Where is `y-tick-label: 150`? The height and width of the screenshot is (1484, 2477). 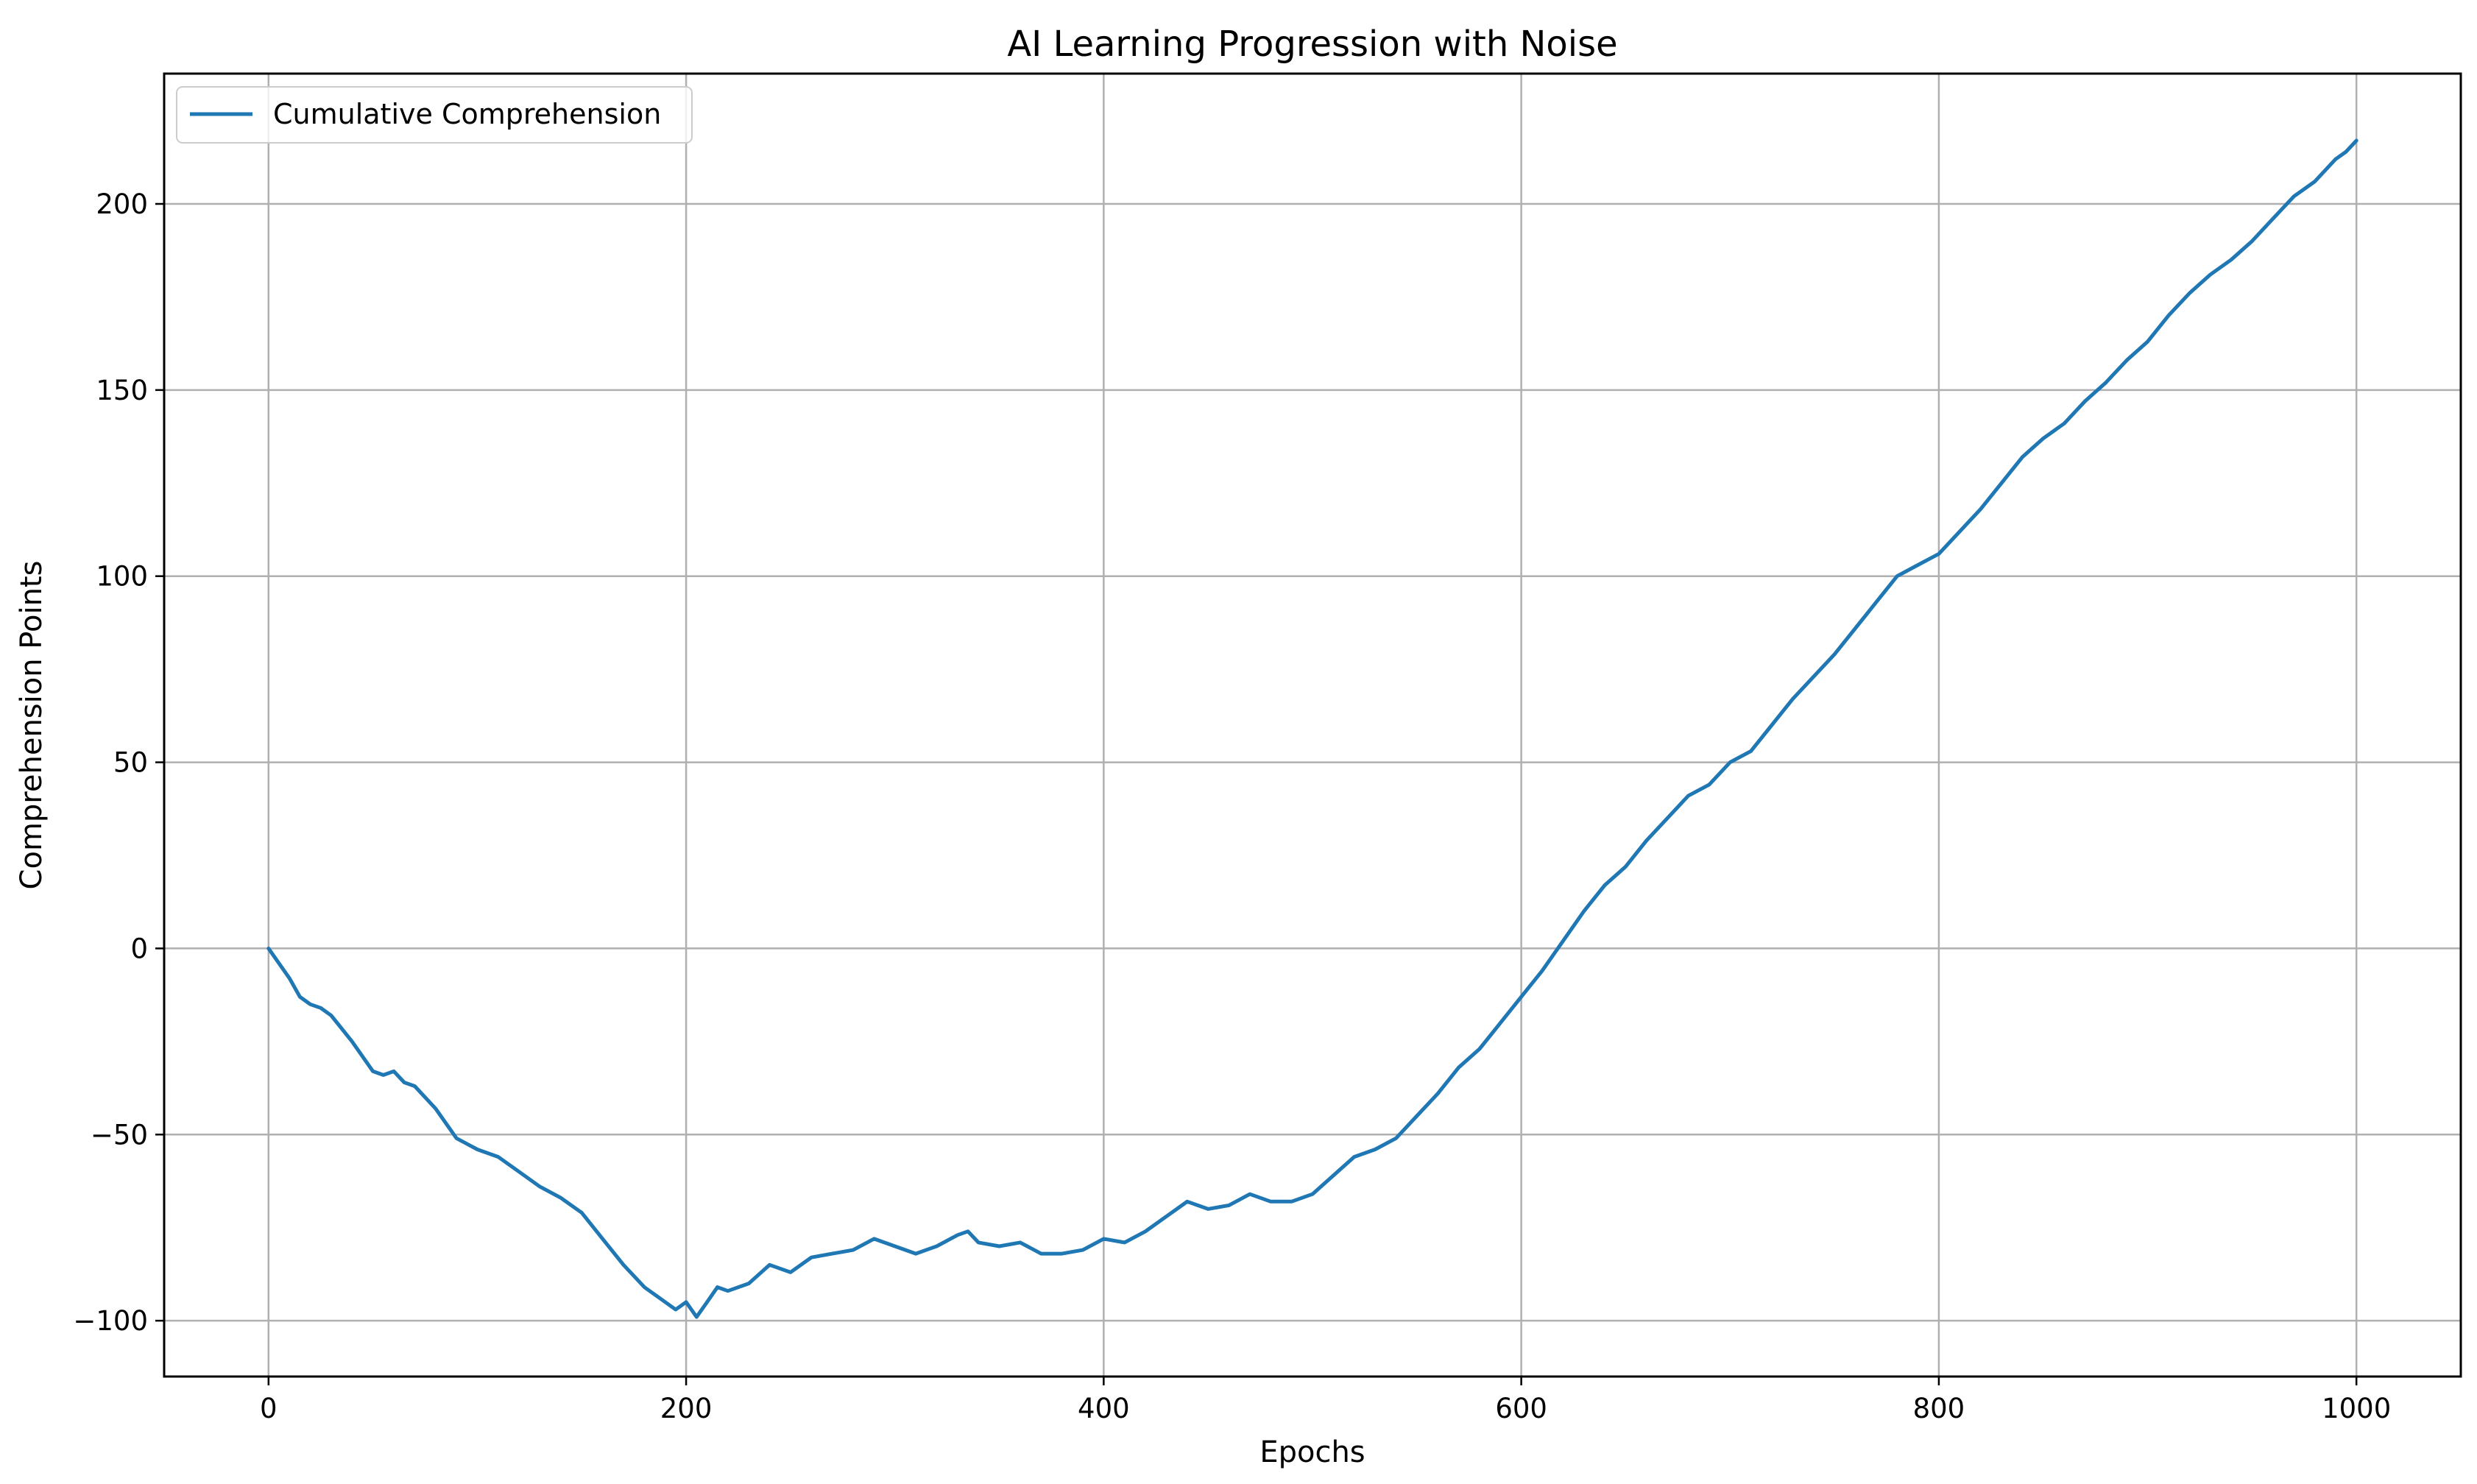
y-tick-label: 150 is located at coordinates (122, 390).